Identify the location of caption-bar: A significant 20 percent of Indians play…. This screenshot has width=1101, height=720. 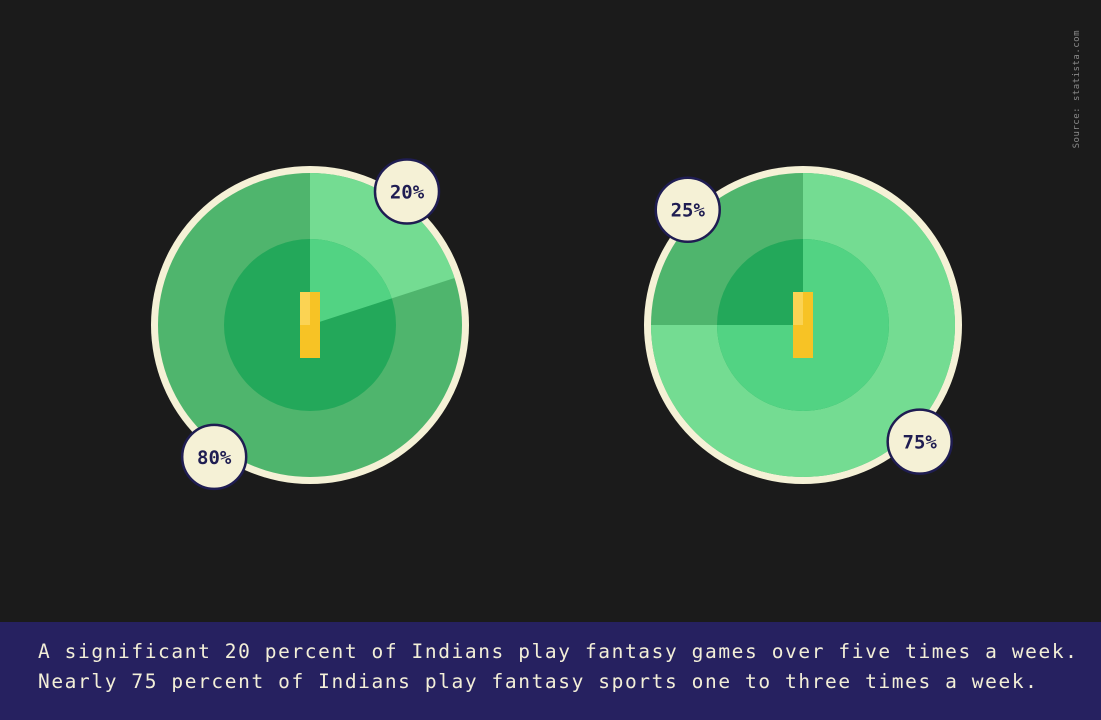
(550, 671).